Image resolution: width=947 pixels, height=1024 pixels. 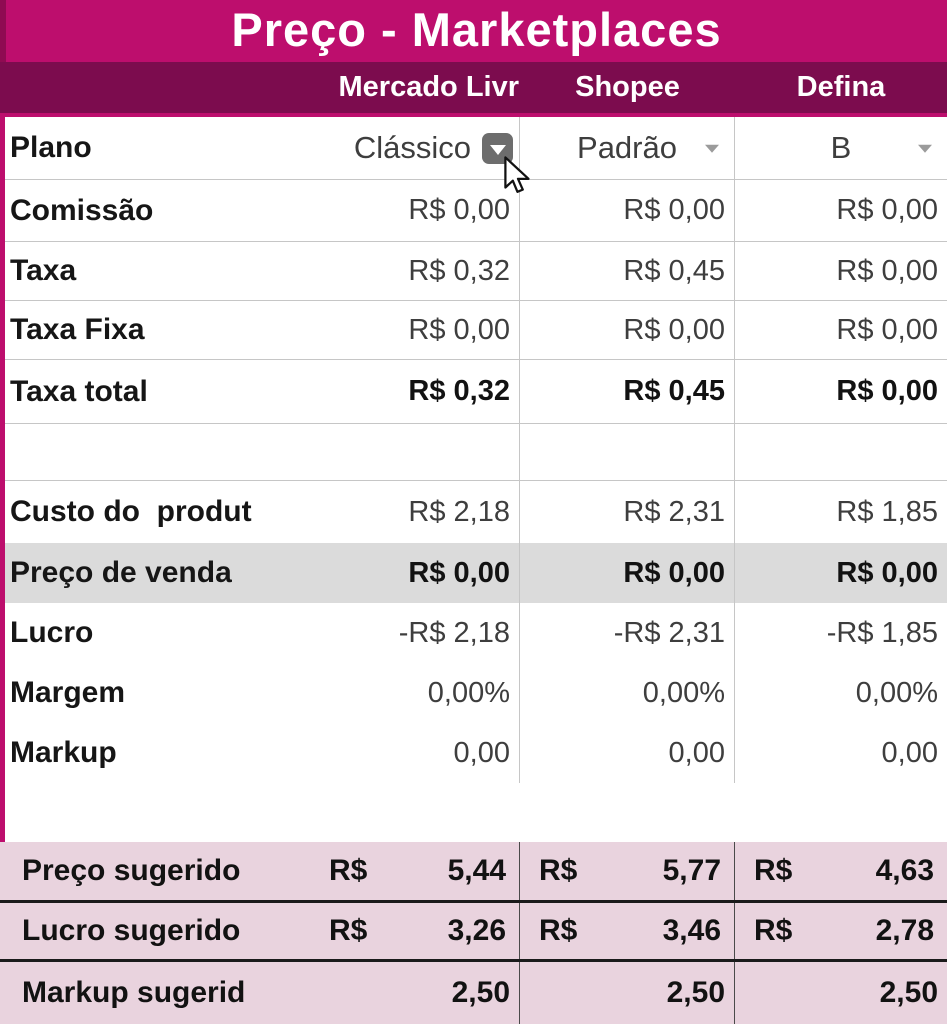 What do you see at coordinates (887, 210) in the screenshot?
I see `cell-comissao-defina: R$ 0,00` at bounding box center [887, 210].